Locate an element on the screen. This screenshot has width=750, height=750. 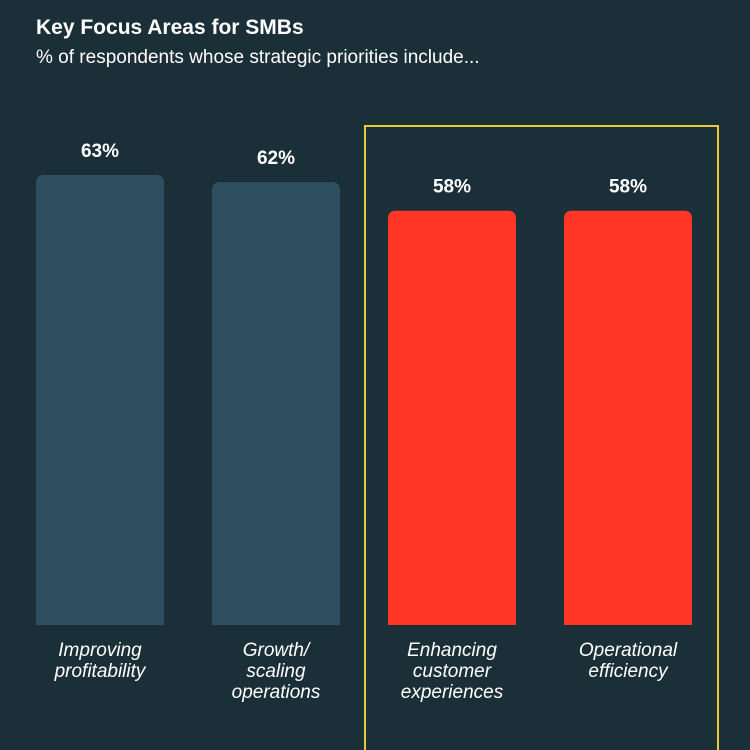
x-tick-label: Operational efficiency is located at coordinates (628, 661).